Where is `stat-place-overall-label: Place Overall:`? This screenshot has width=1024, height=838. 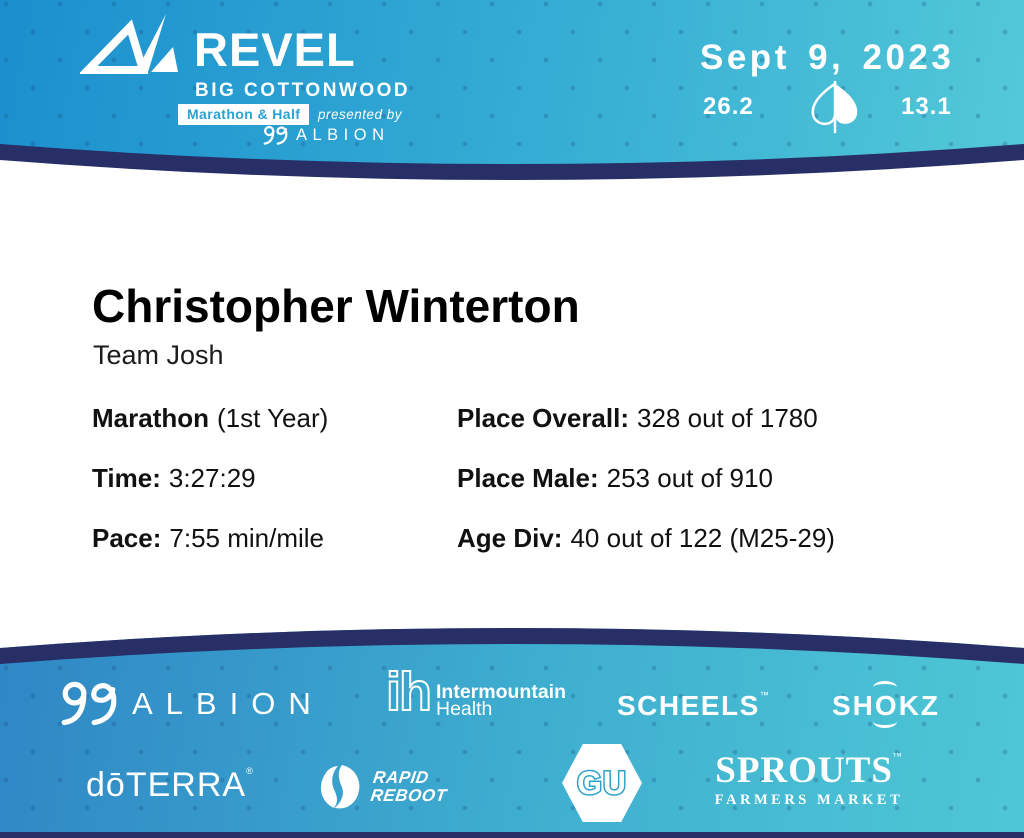
stat-place-overall-label: Place Overall: is located at coordinates (543, 418).